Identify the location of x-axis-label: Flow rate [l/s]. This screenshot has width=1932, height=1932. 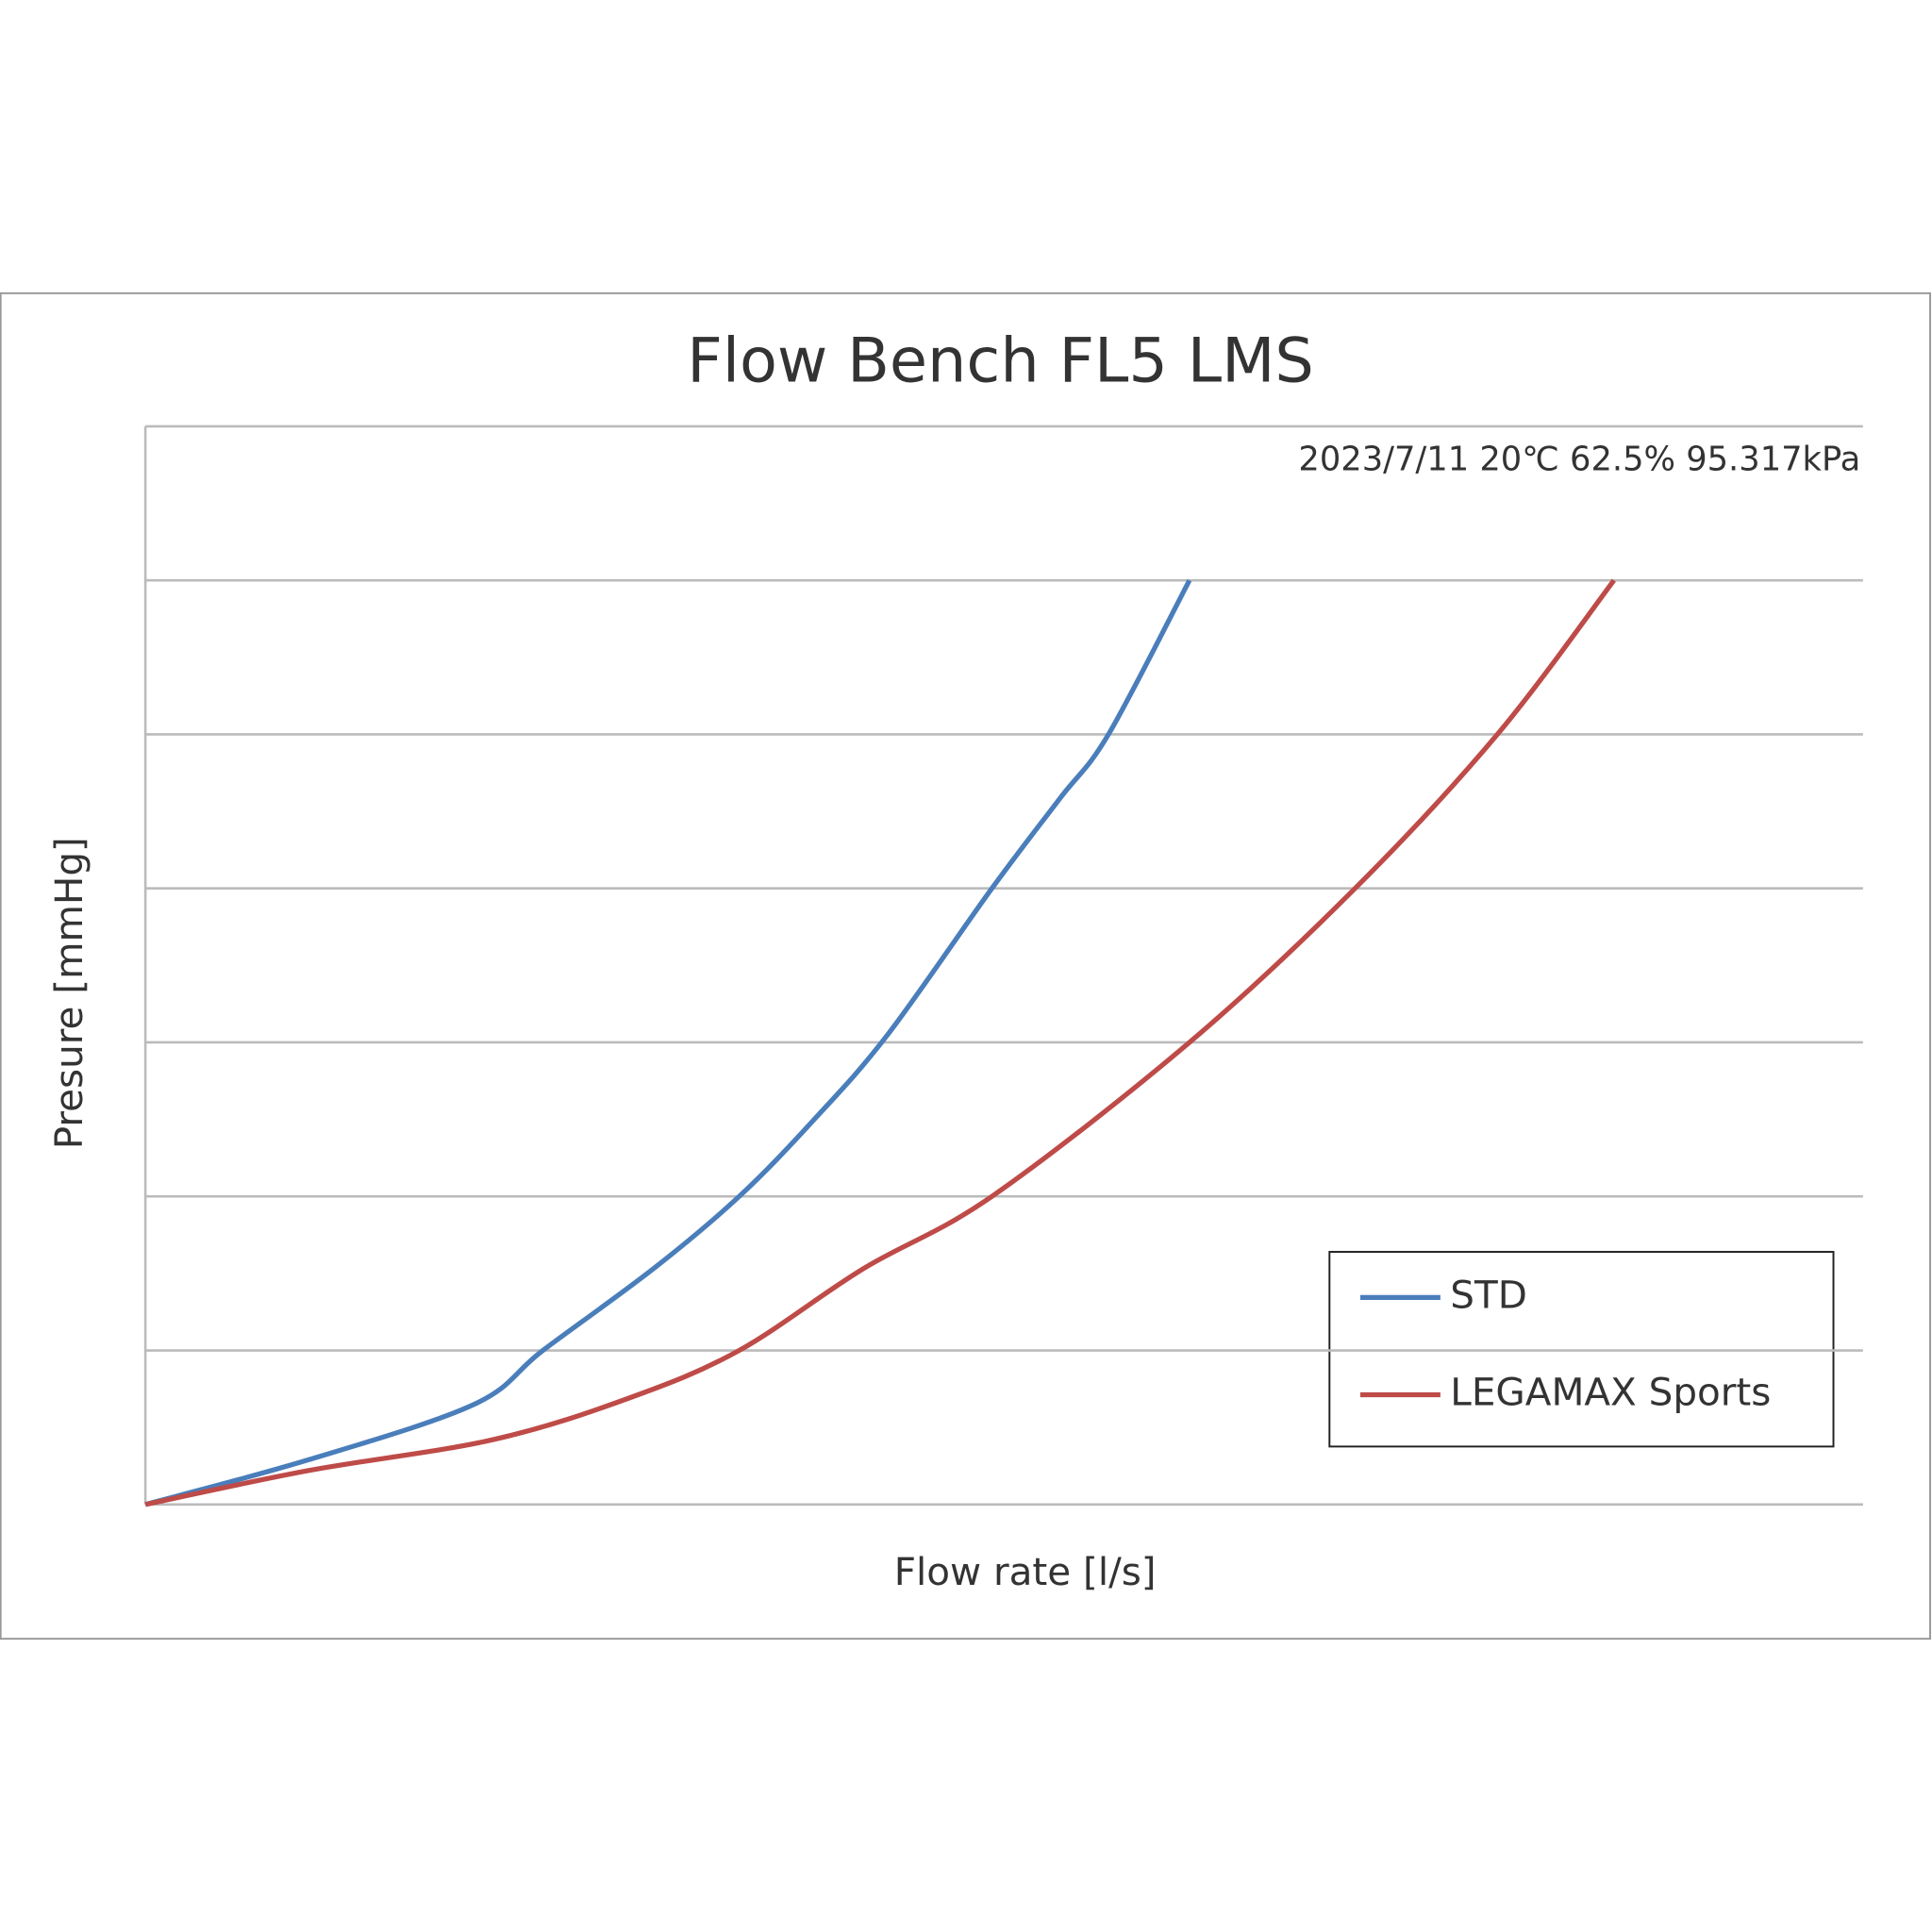
(1025, 1572).